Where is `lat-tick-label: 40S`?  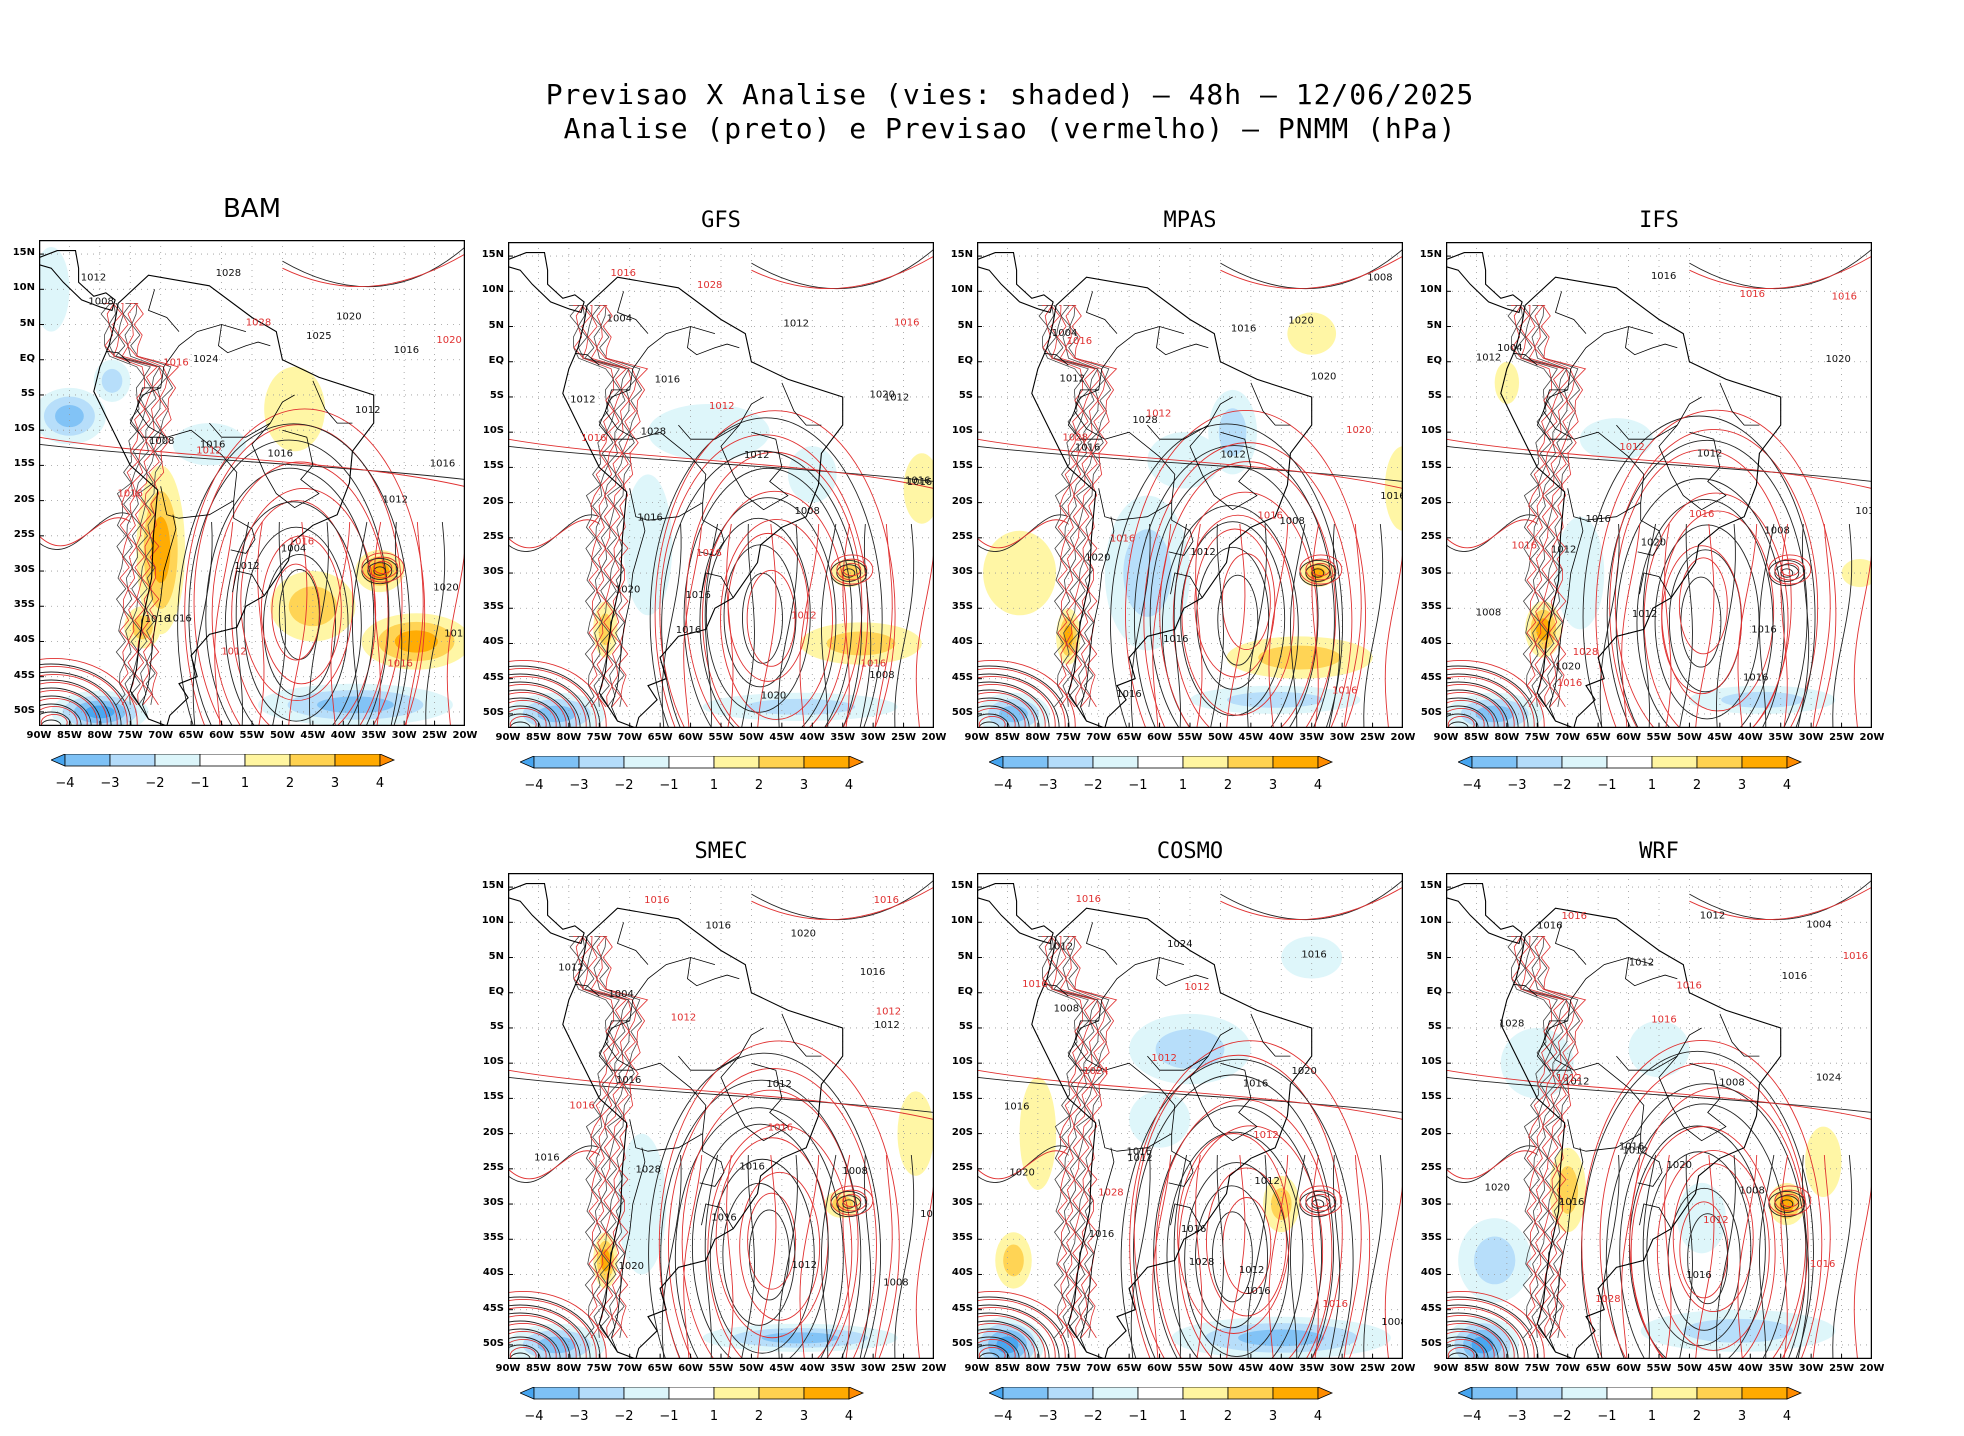 lat-tick-label: 40S is located at coordinates (1431, 1273).